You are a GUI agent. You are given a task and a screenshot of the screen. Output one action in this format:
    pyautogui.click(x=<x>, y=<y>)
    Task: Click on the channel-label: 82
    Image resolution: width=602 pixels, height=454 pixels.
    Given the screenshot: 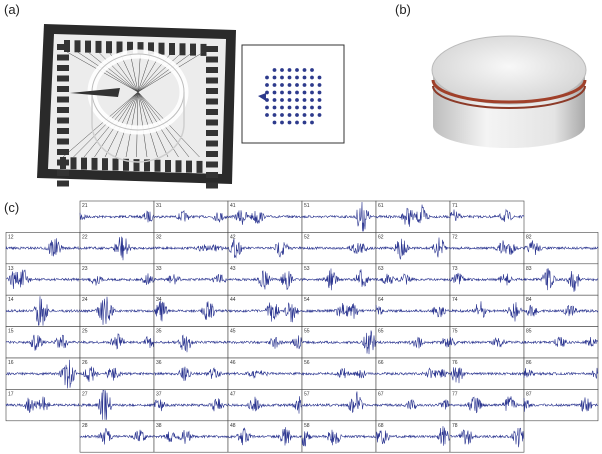 What is the action you would take?
    pyautogui.click(x=529, y=237)
    